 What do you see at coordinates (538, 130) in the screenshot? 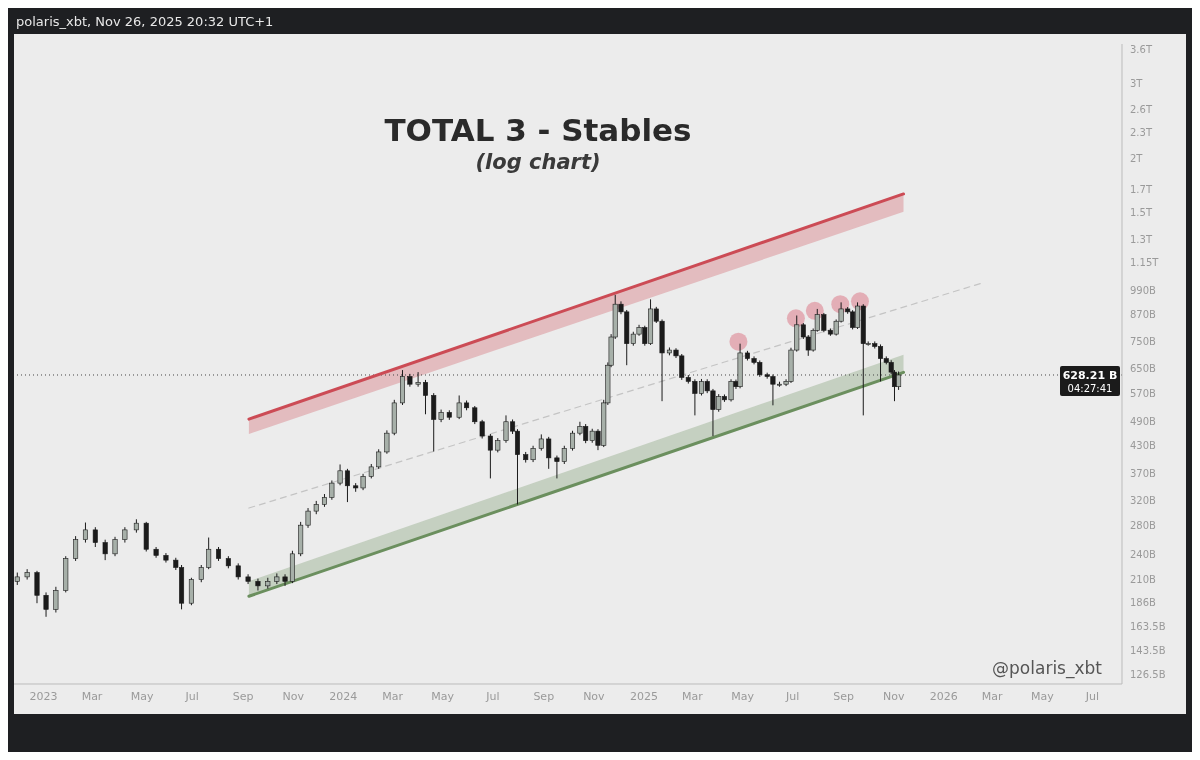
I see `text: TOTAL 3 - Stables` at bounding box center [538, 130].